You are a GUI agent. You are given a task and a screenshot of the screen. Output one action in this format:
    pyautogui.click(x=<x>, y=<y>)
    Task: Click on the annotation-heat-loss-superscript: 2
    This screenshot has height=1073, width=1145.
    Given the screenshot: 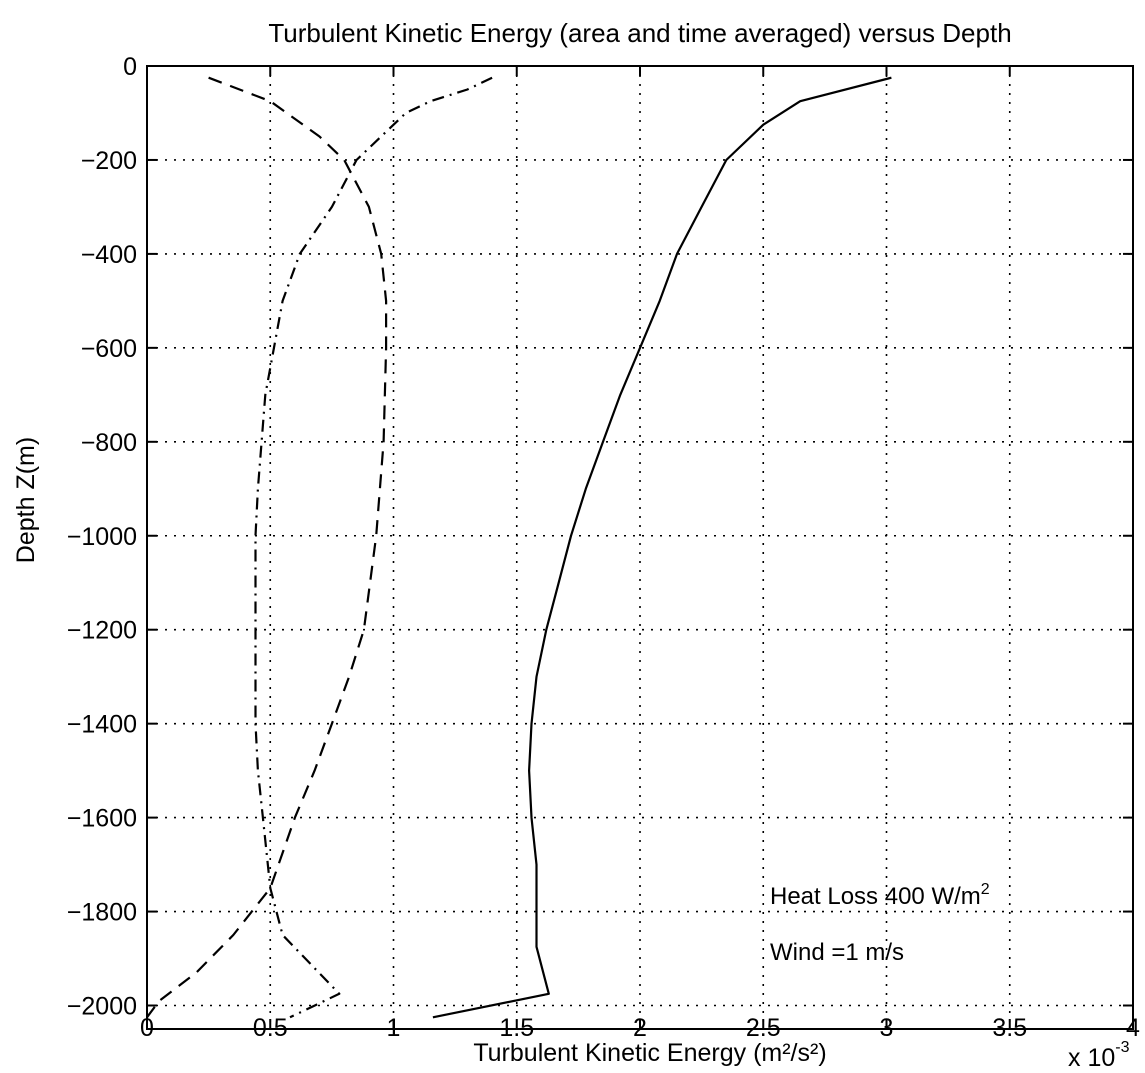 What is the action you would take?
    pyautogui.click(x=985, y=889)
    